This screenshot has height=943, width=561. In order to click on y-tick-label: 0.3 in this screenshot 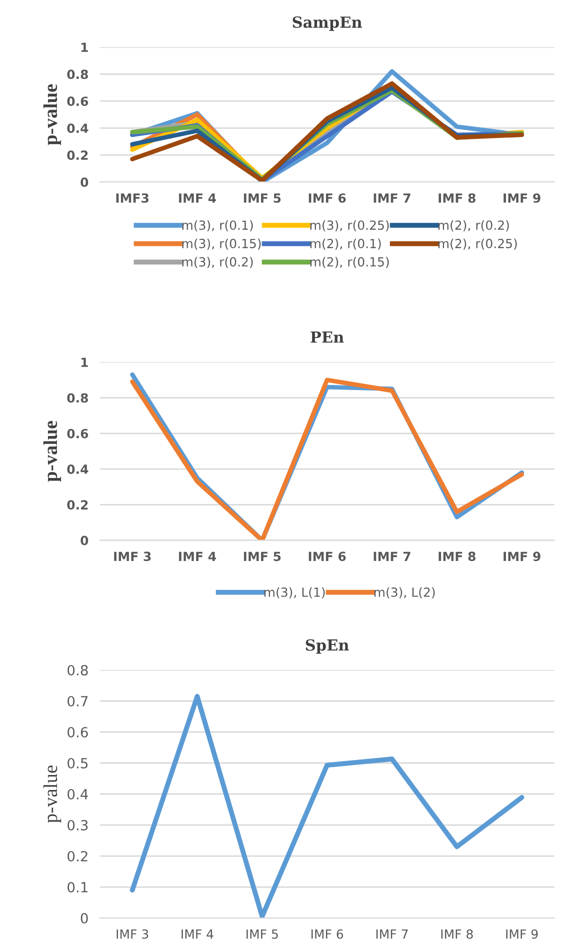, I will do `click(78, 825)`.